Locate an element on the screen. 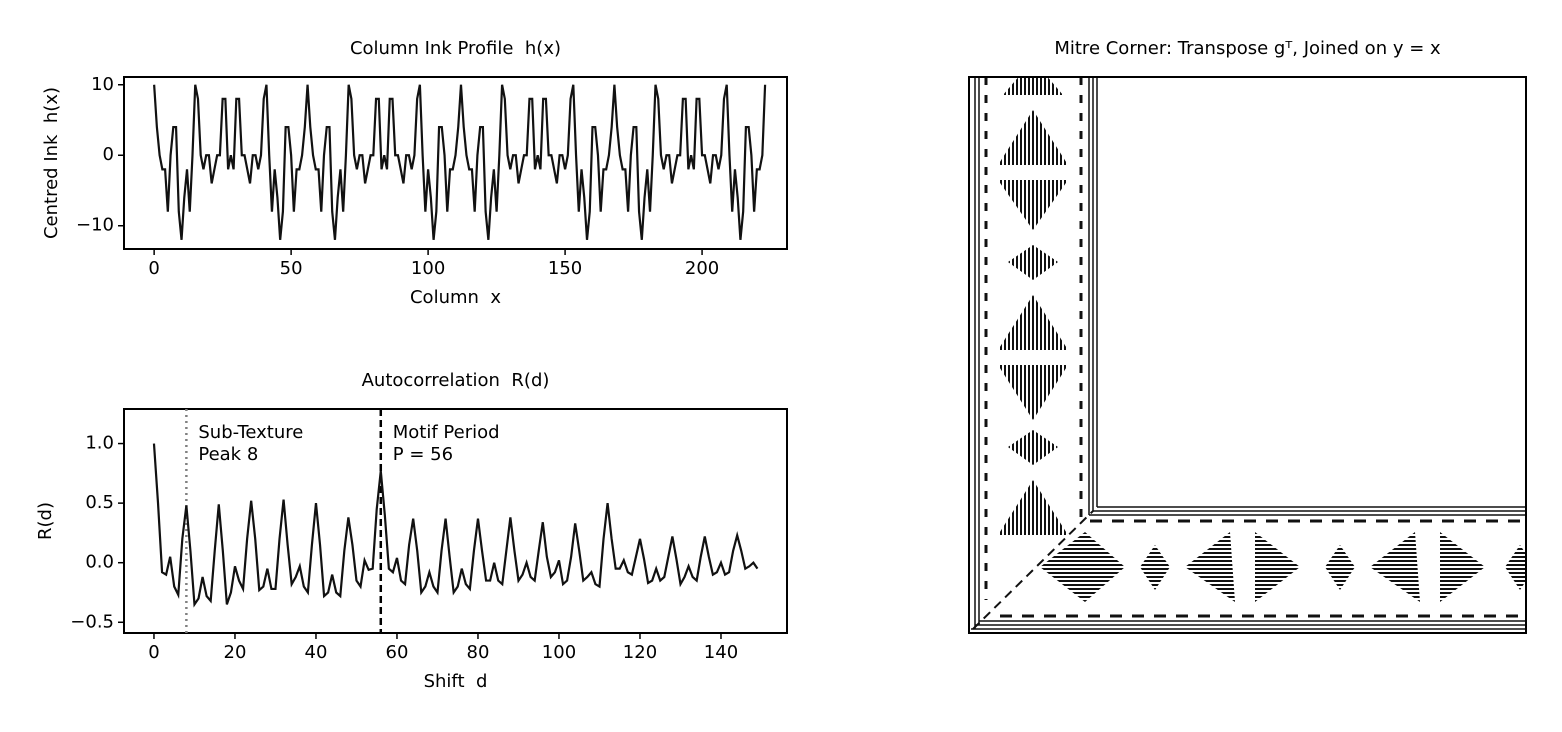 The height and width of the screenshot is (732, 1562). x-tick-label: 40 is located at coordinates (316, 652).